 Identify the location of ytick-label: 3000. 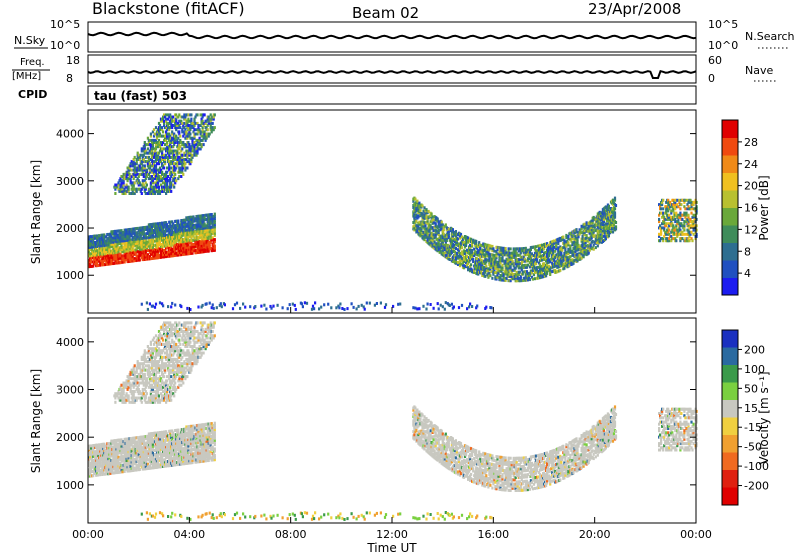
(70, 181).